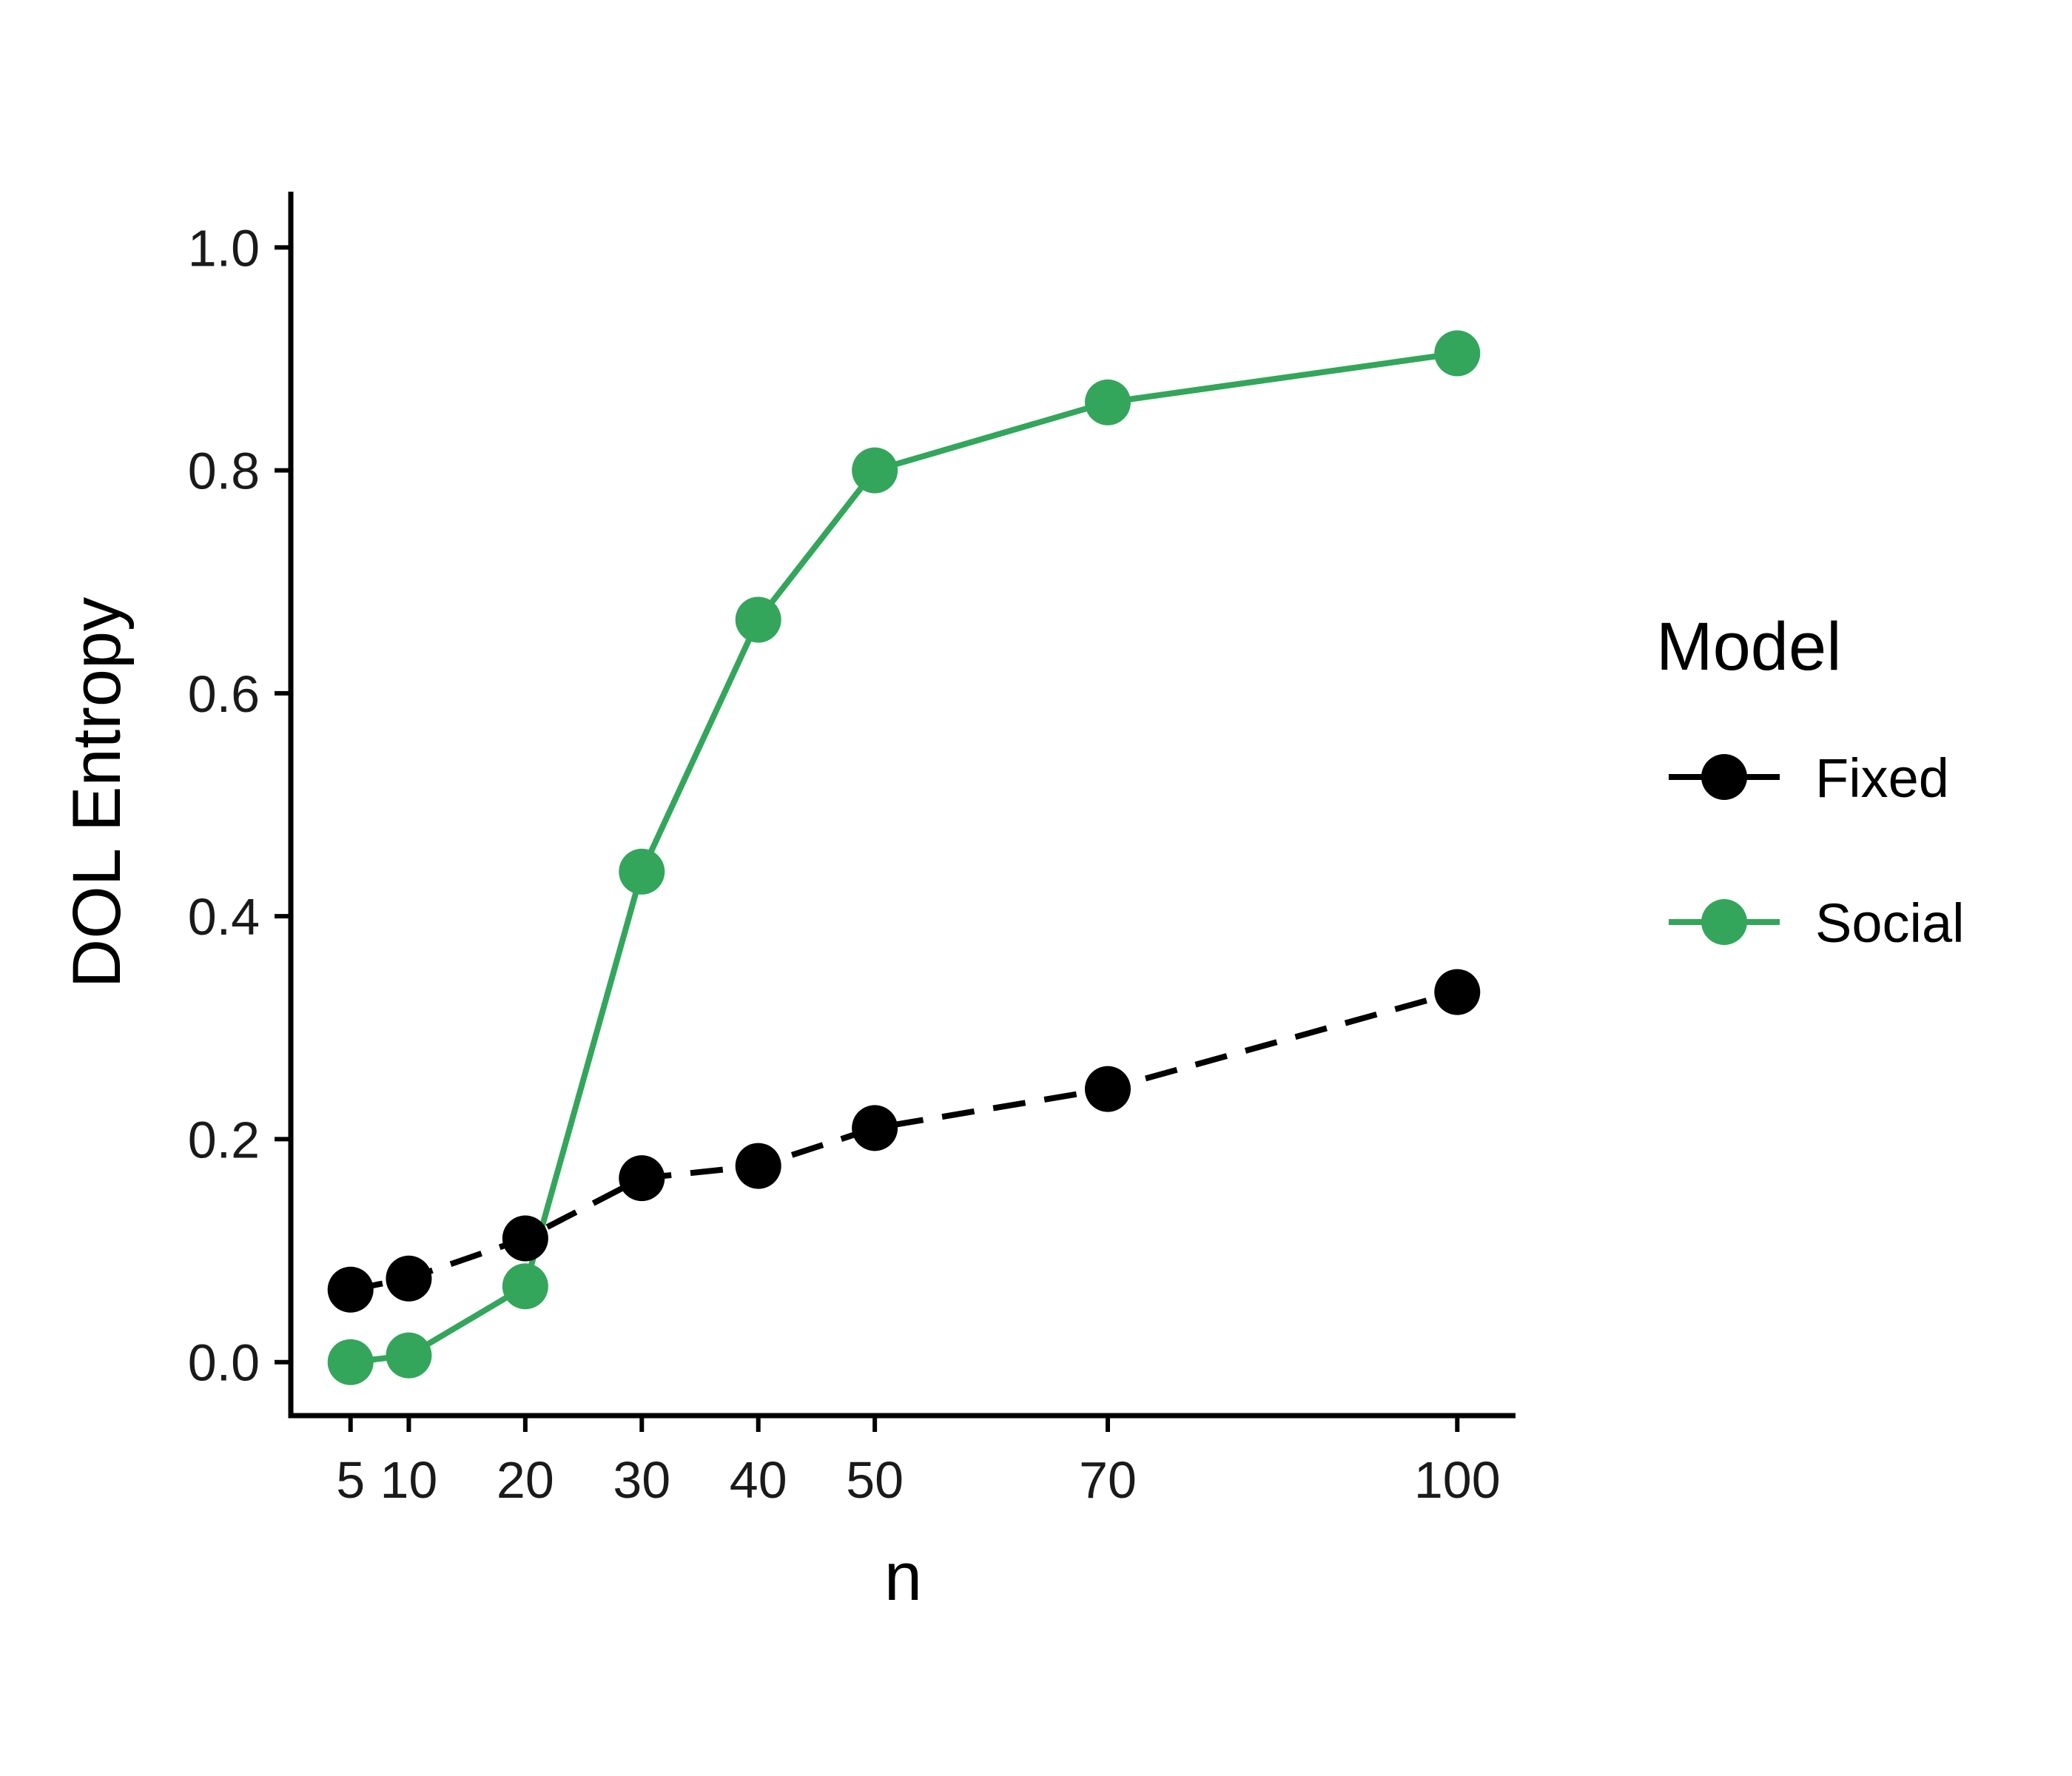 Image resolution: width=2072 pixels, height=1776 pixels. What do you see at coordinates (224, 1139) in the screenshot?
I see `y-tick-label: 0.2` at bounding box center [224, 1139].